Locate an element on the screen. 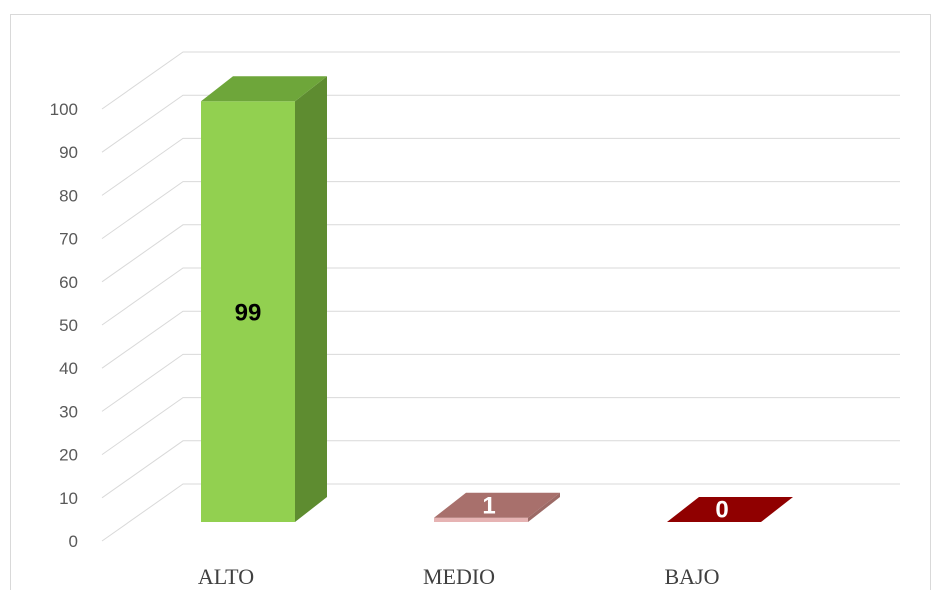  data-label: 1 is located at coordinates (488, 505).